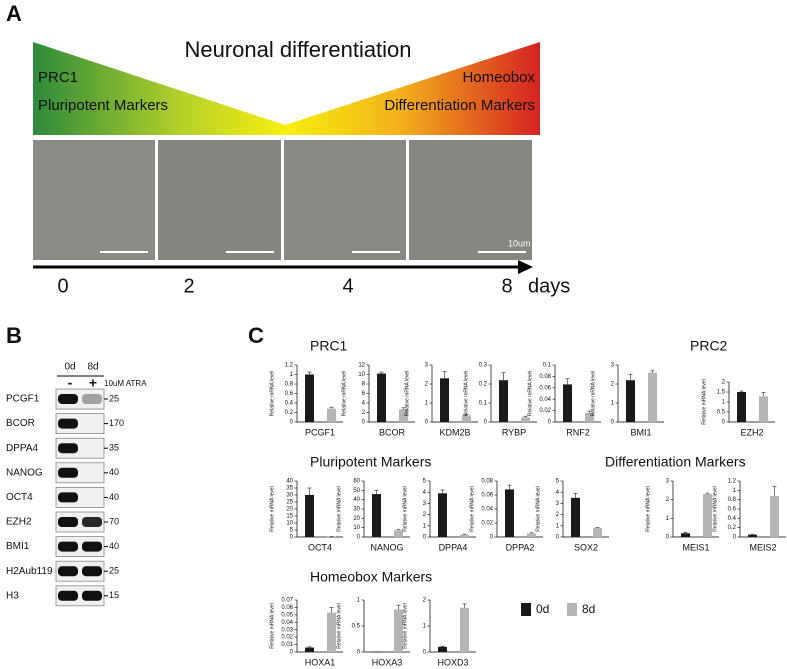 Image resolution: width=787 pixels, height=669 pixels. I want to click on scale-label: 10um, so click(519, 243).